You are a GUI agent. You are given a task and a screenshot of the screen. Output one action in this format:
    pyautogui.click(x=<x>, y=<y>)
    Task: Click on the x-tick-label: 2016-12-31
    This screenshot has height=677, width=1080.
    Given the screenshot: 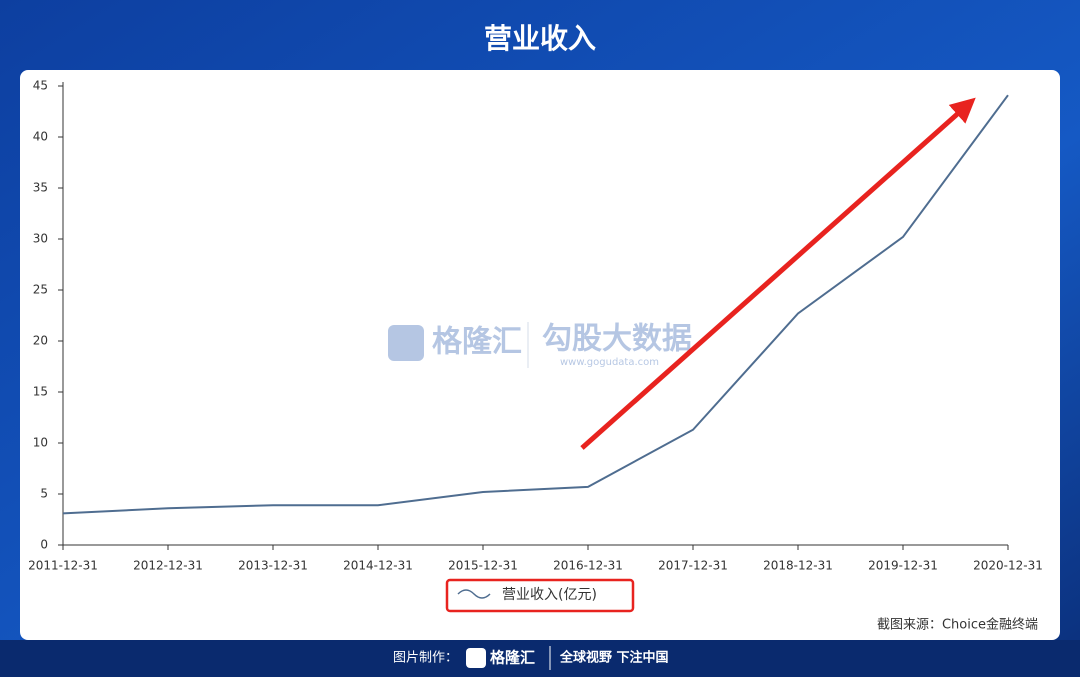 What is the action you would take?
    pyautogui.click(x=588, y=566)
    